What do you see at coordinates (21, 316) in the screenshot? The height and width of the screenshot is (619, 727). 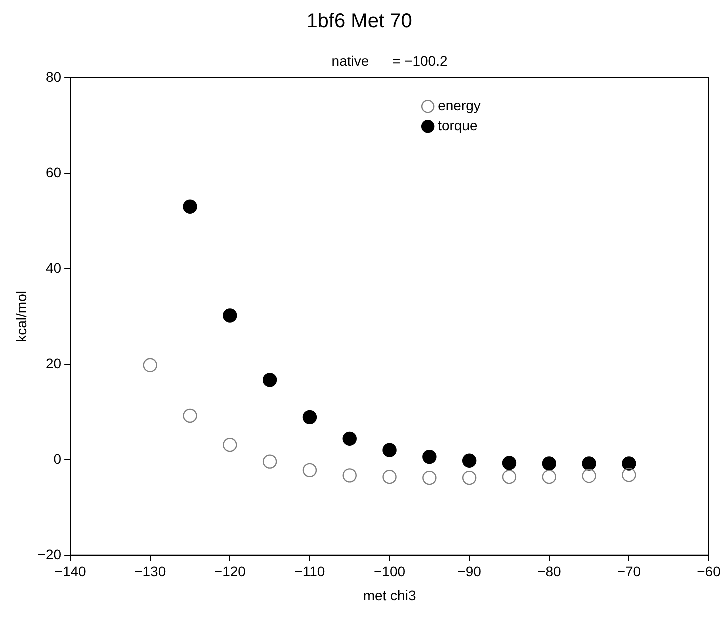 I see `y-axis-title: kcal/mol` at bounding box center [21, 316].